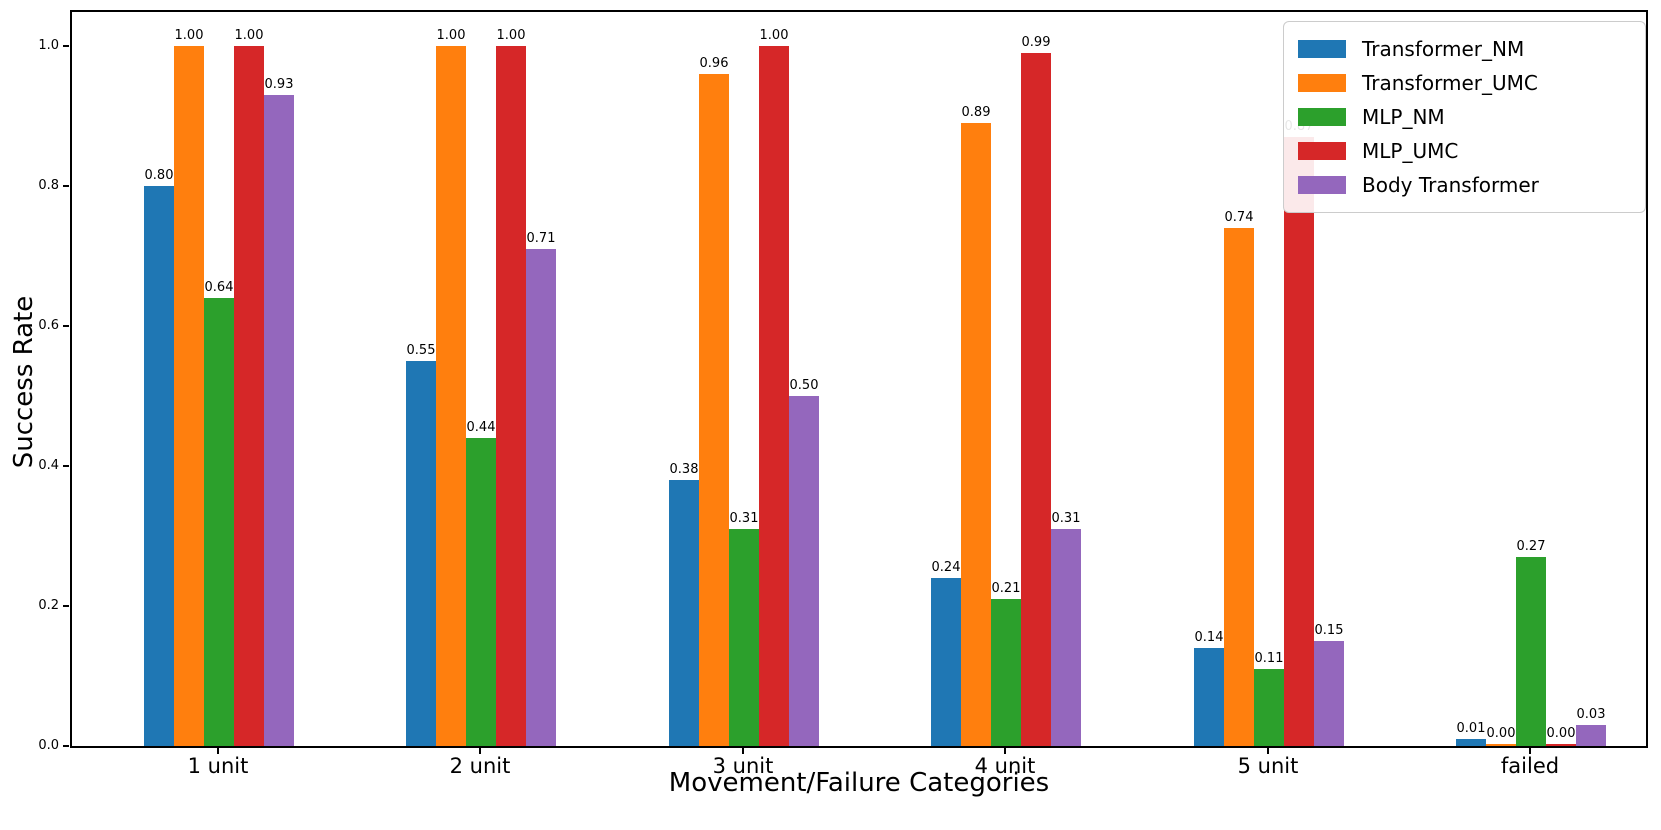 The height and width of the screenshot is (830, 1661). What do you see at coordinates (219, 522) in the screenshot?
I see `bar-mlp-nm-1-unit` at bounding box center [219, 522].